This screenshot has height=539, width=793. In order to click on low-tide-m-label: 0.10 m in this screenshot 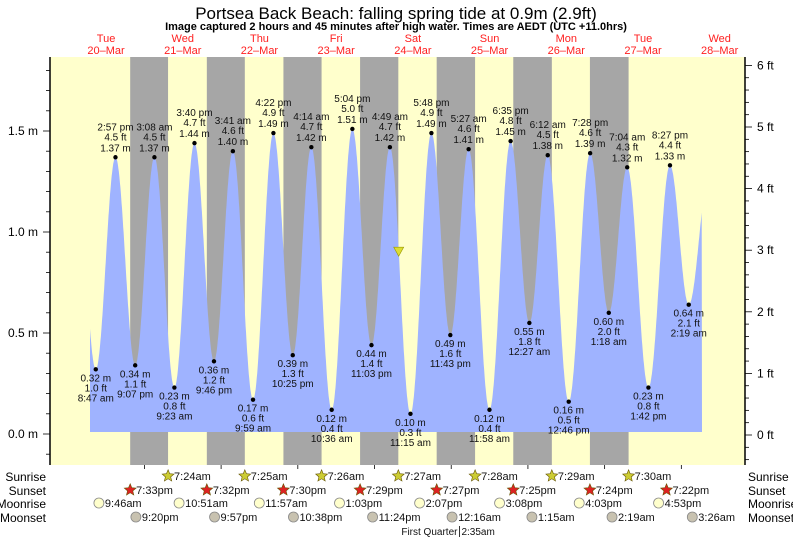, I will do `click(410, 423)`.